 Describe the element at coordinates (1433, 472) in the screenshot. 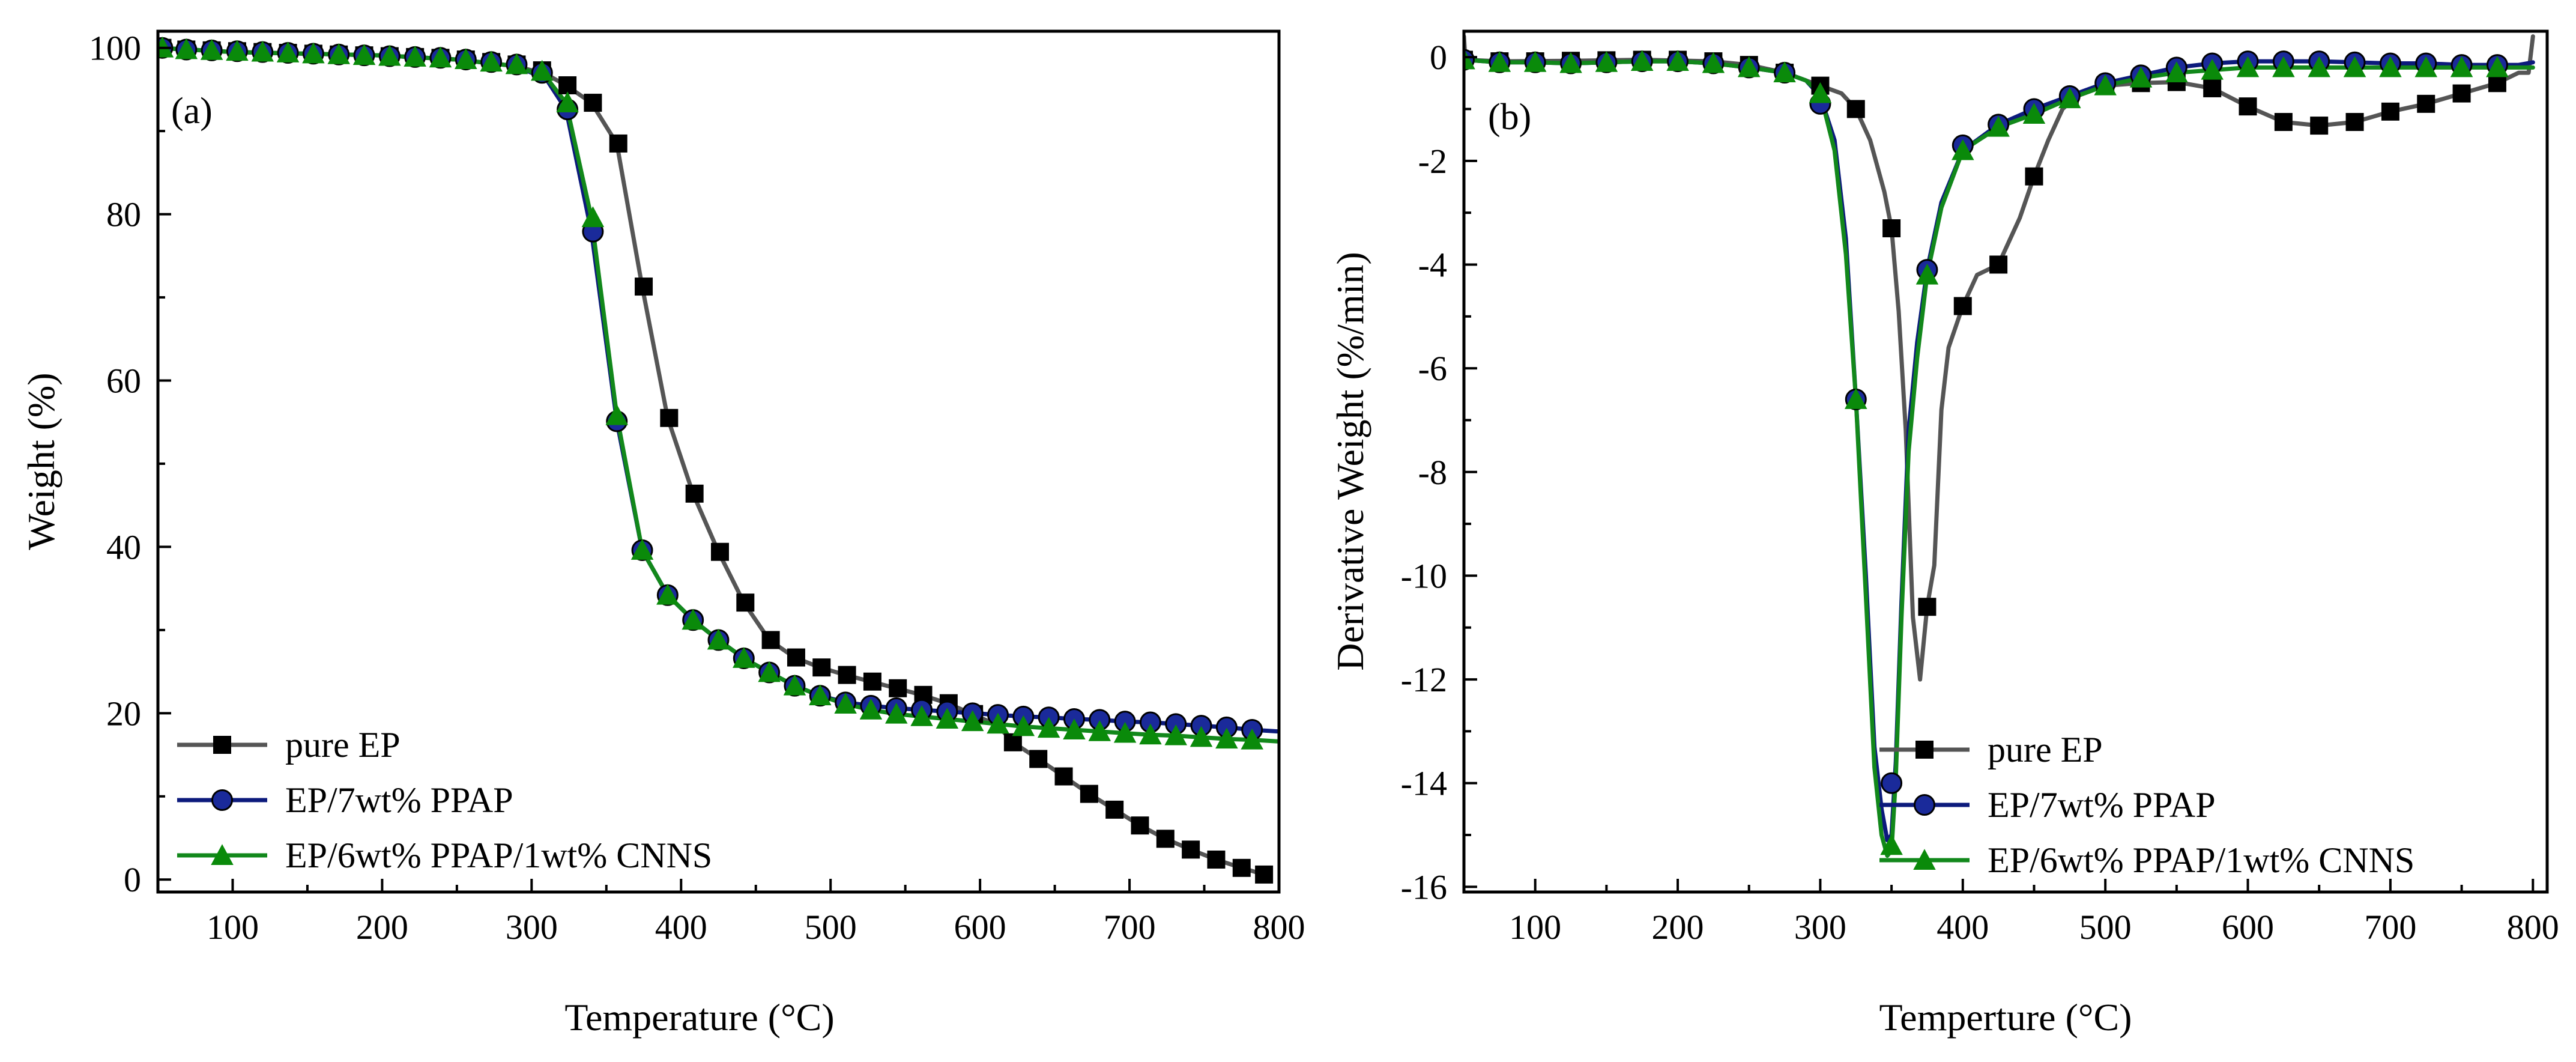

I see `y-tick-label: -8` at that location.